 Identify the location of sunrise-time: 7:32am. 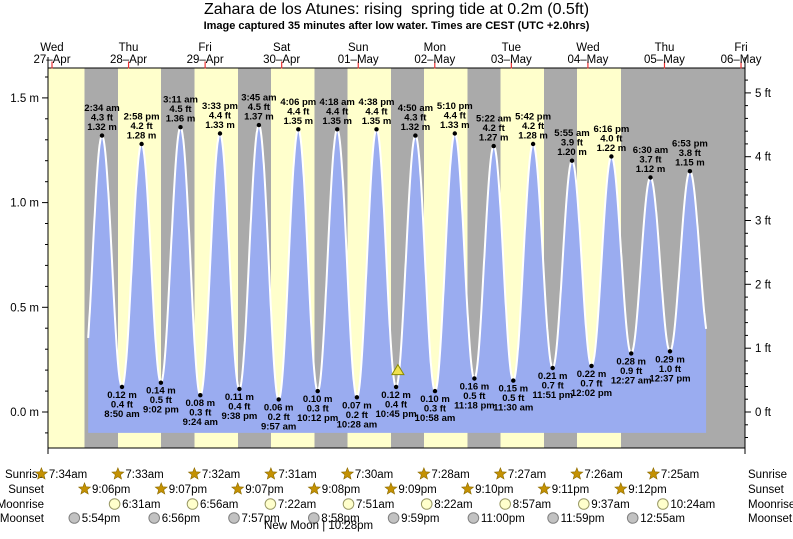
(221, 475).